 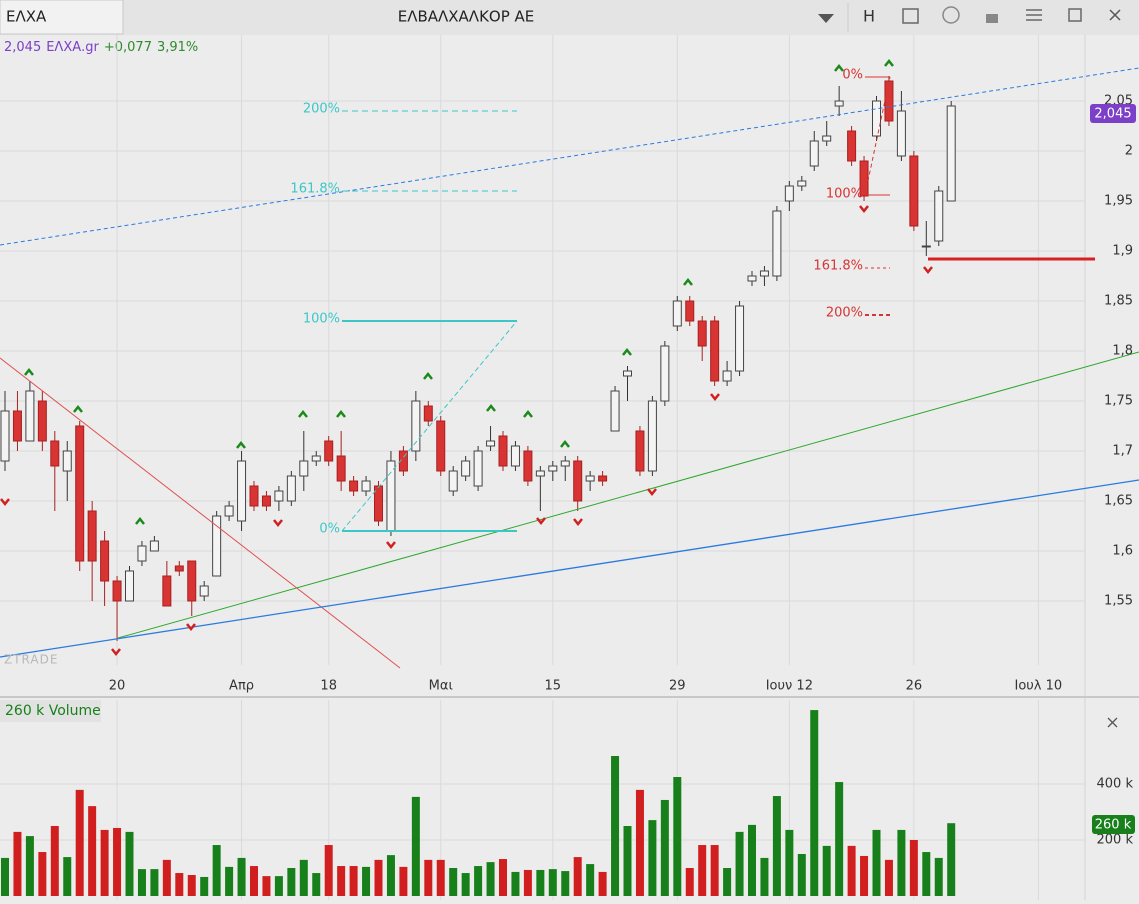 What do you see at coordinates (910, 16) in the screenshot?
I see `panel-icon` at bounding box center [910, 16].